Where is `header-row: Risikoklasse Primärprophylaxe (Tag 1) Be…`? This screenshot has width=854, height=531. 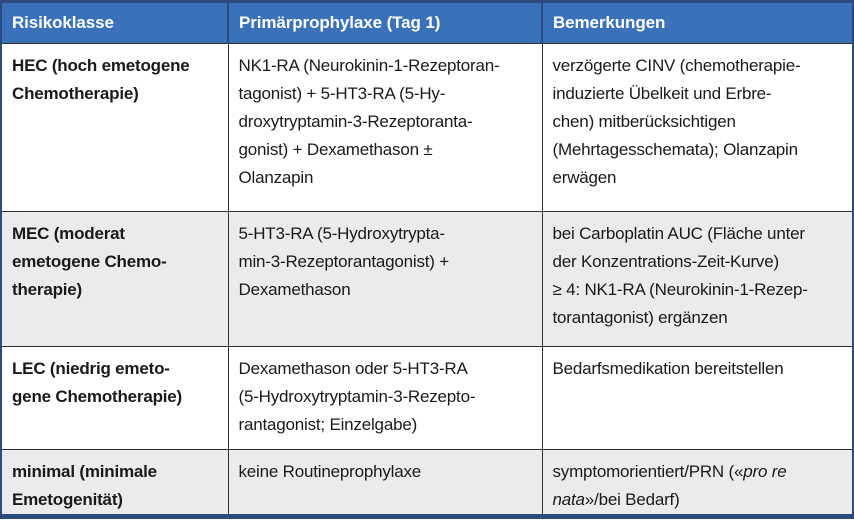 header-row: Risikoklasse Primärprophylaxe (Tag 1) Be… is located at coordinates (427, 23).